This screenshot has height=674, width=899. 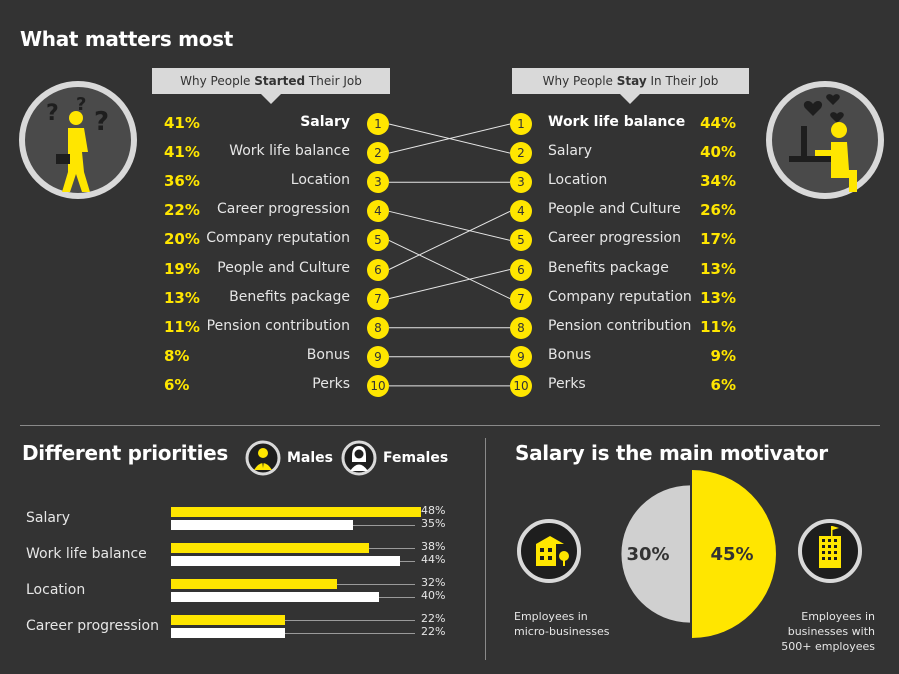 What do you see at coordinates (570, 151) in the screenshot?
I see `stay-label: Salary` at bounding box center [570, 151].